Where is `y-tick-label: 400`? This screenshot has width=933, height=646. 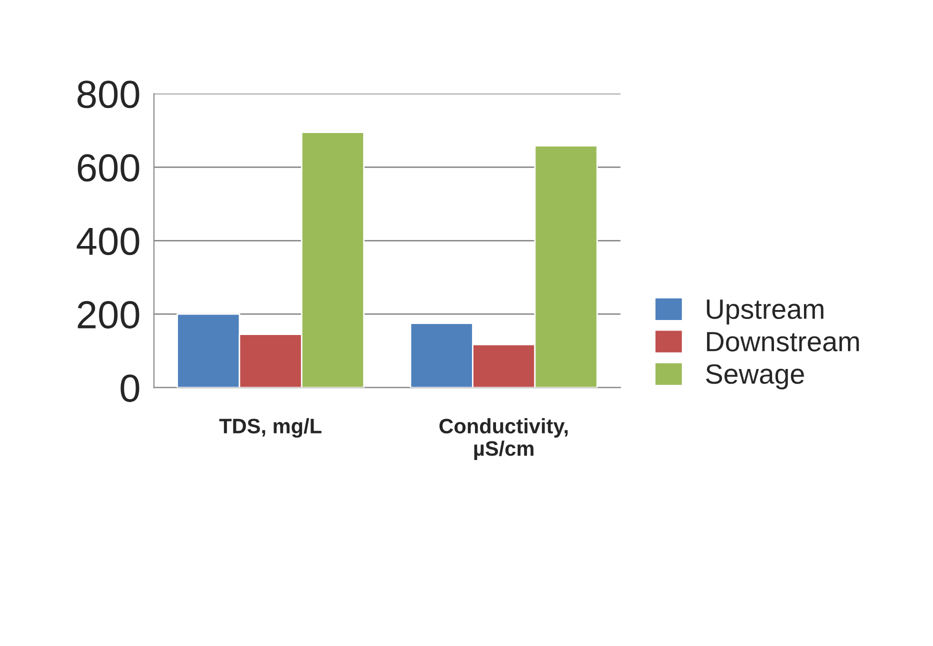
y-tick-label: 400 is located at coordinates (108, 242).